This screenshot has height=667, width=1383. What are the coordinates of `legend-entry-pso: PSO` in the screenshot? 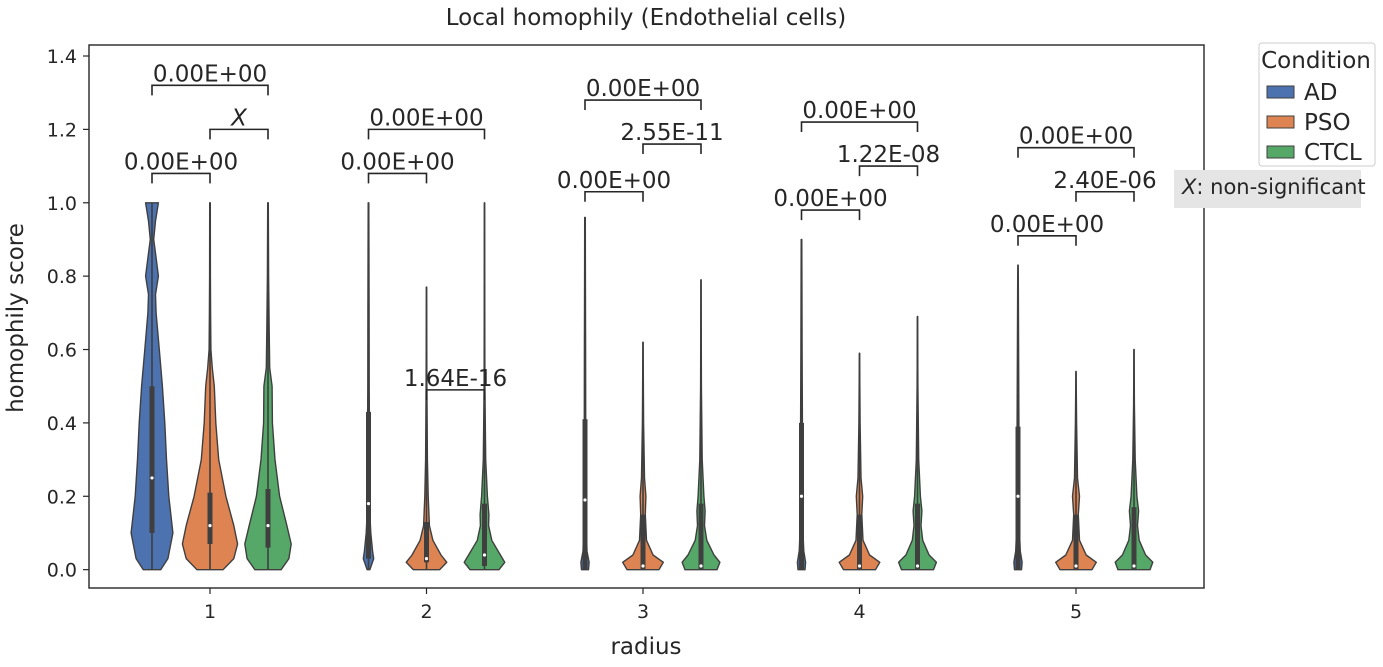 It's located at (1308, 123).